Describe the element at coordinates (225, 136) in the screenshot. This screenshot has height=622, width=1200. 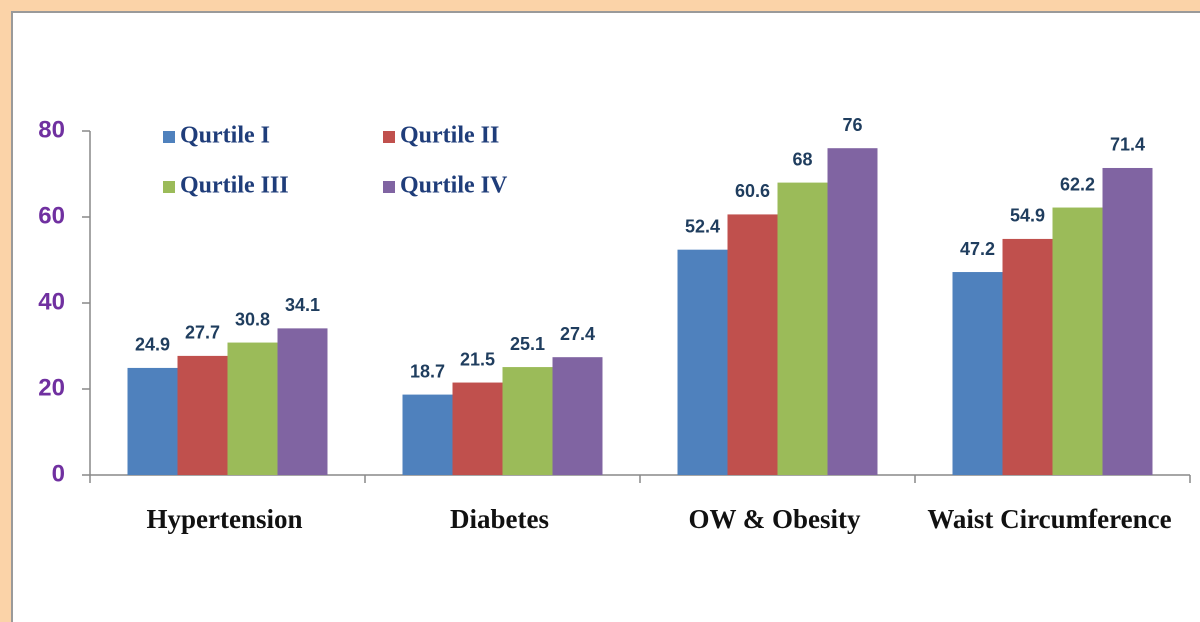
I see `legend-label: Qurtile I` at that location.